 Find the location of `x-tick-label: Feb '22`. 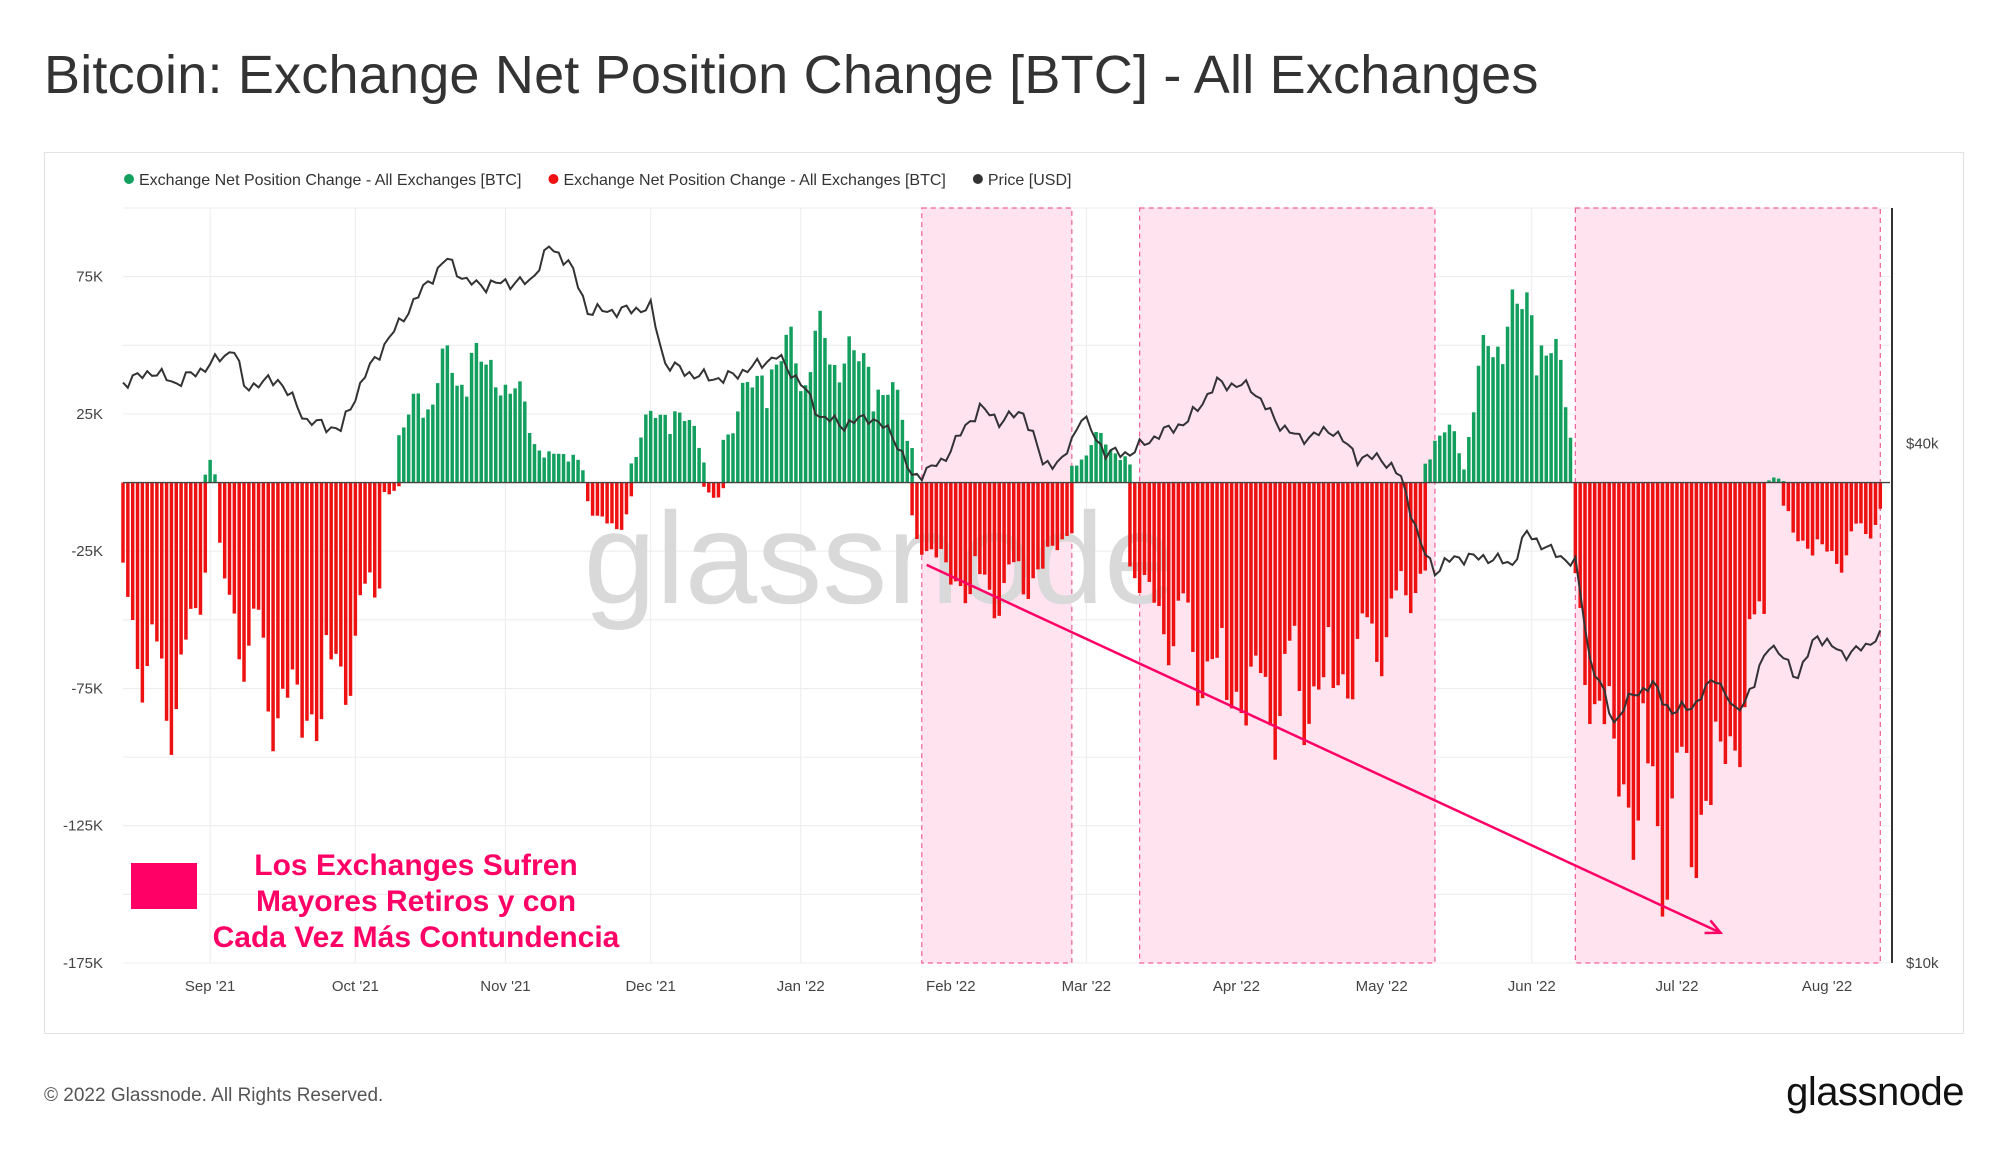

x-tick-label: Feb '22 is located at coordinates (951, 986).